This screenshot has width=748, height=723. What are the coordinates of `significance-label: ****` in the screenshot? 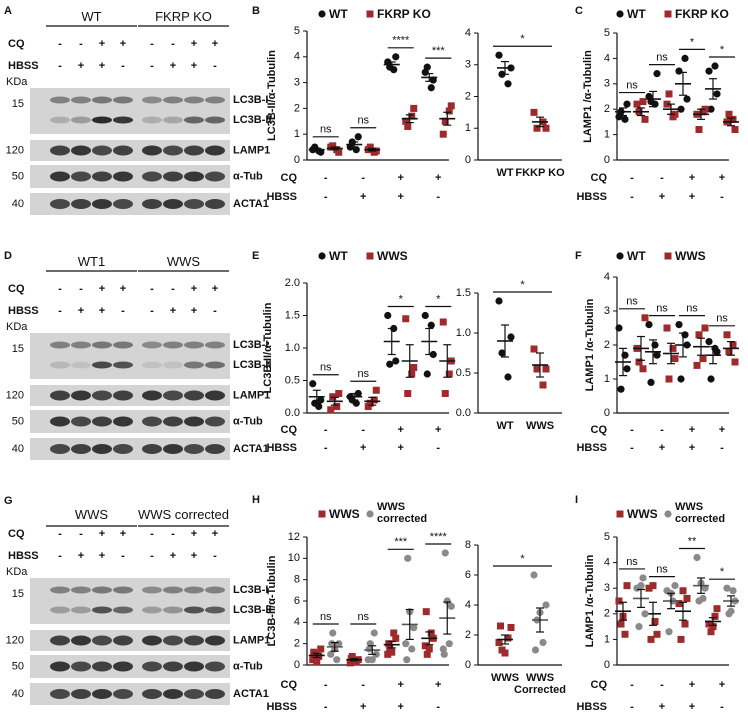 It's located at (439, 537).